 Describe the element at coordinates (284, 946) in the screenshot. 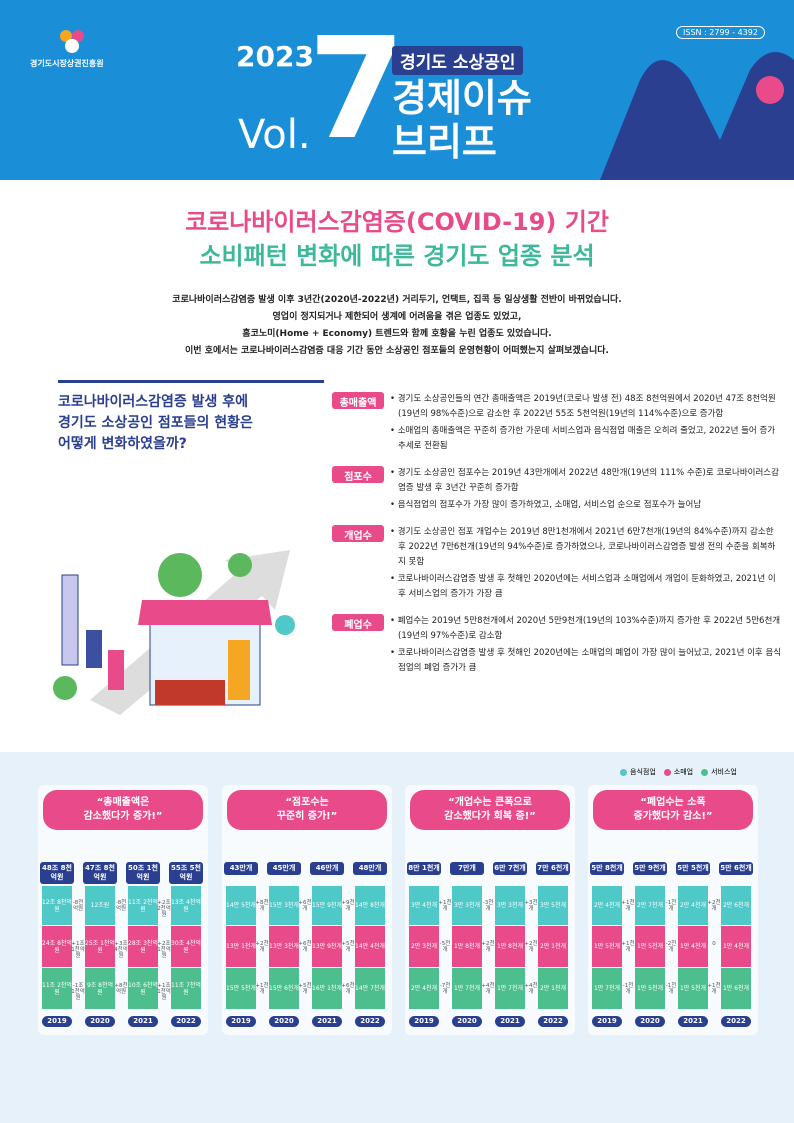

I see `segment: 13만 3천개` at that location.